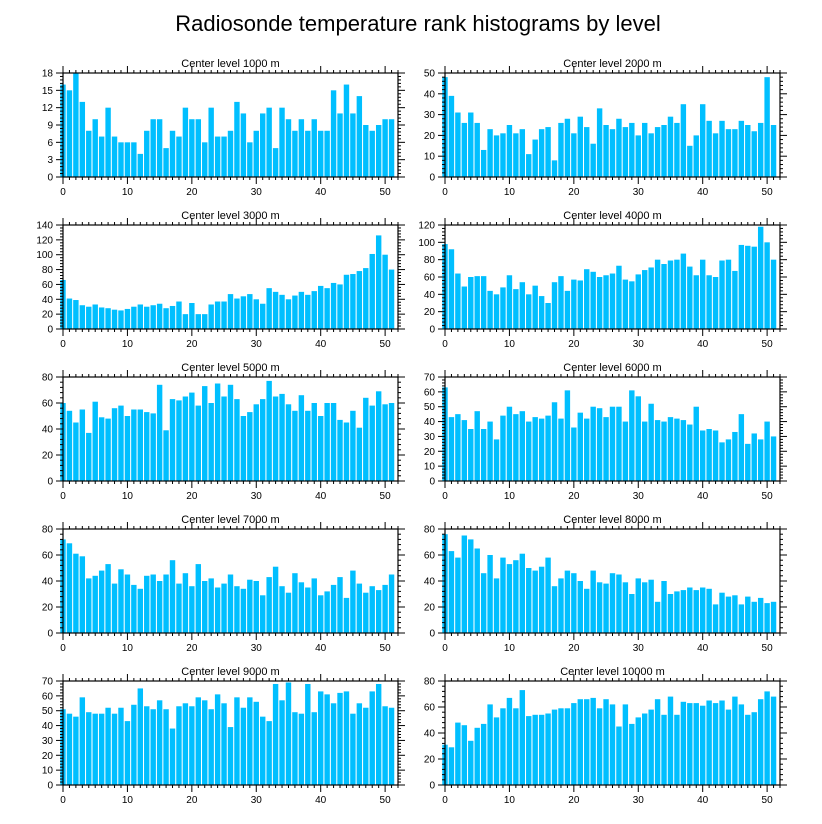 The width and height of the screenshot is (822, 824). What do you see at coordinates (430, 530) in the screenshot?
I see `y-tick-label: 80` at bounding box center [430, 530].